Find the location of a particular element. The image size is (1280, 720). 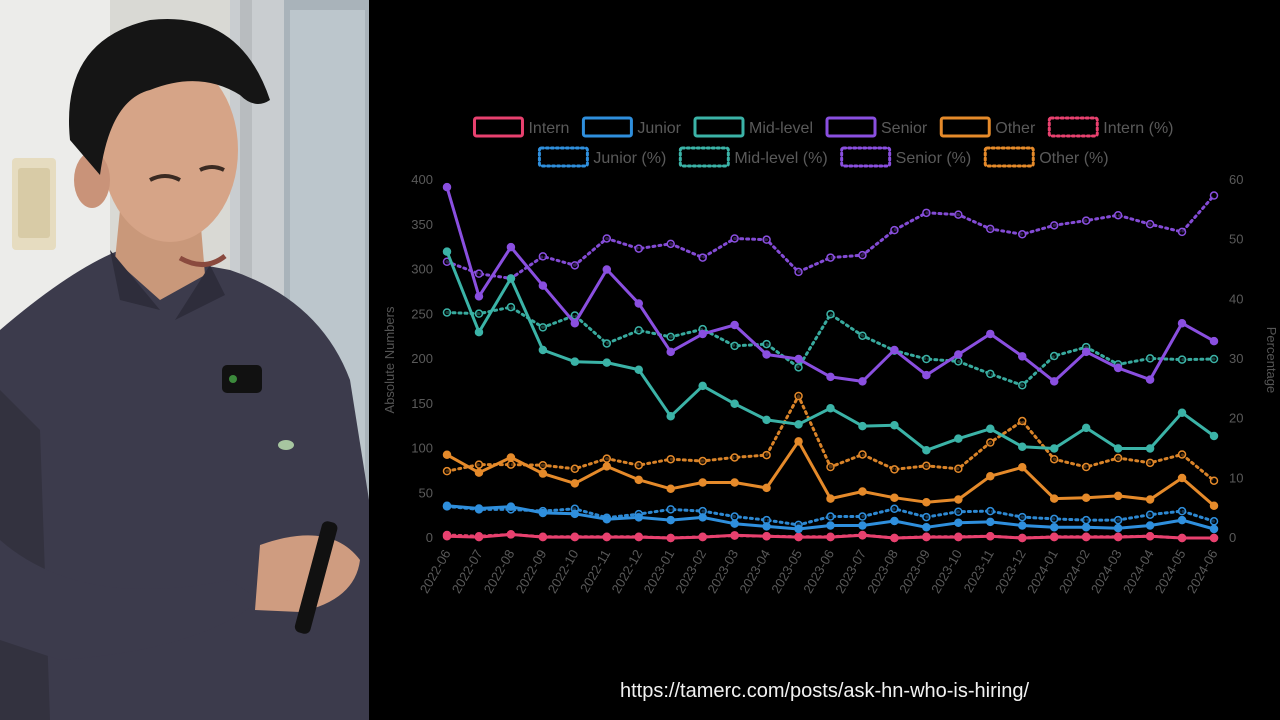

x-tick-label: 2022-10 is located at coordinates (563, 571).